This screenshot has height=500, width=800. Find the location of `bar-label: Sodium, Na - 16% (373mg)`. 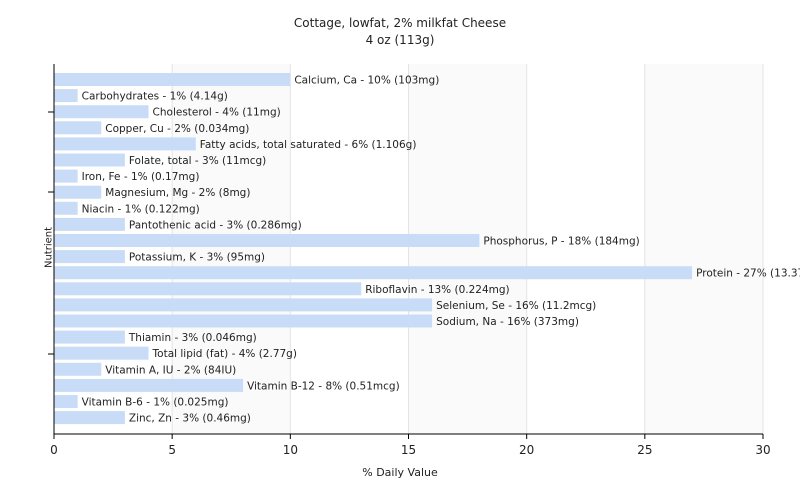

bar-label: Sodium, Na - 16% (373mg) is located at coordinates (507, 322).